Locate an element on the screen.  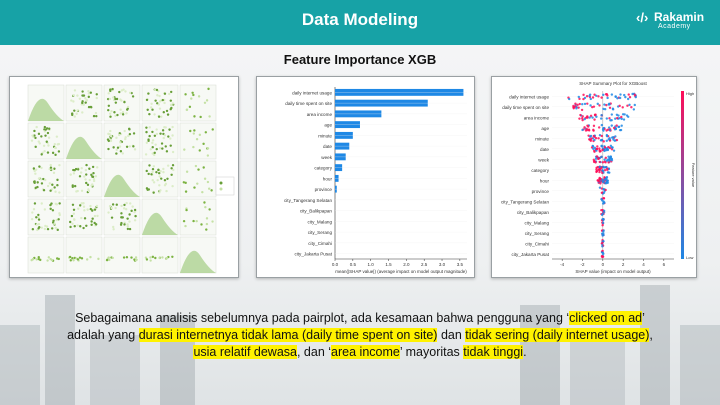
feature-label: daily internet usage is located at coordinates (529, 96).